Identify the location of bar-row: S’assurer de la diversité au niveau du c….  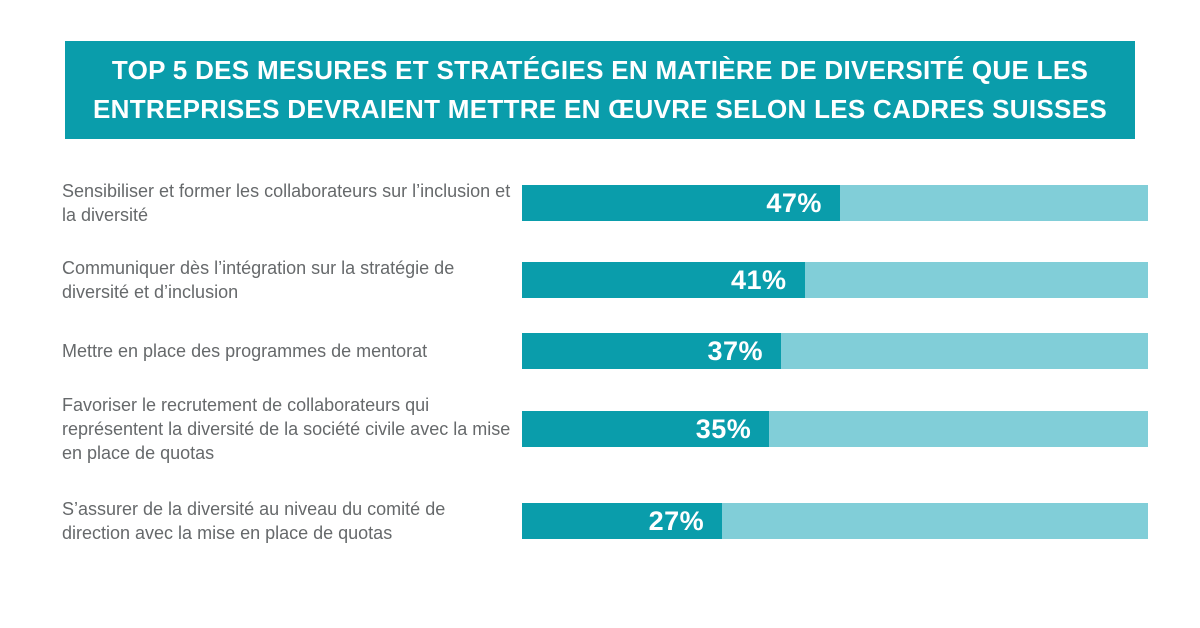
(605, 521).